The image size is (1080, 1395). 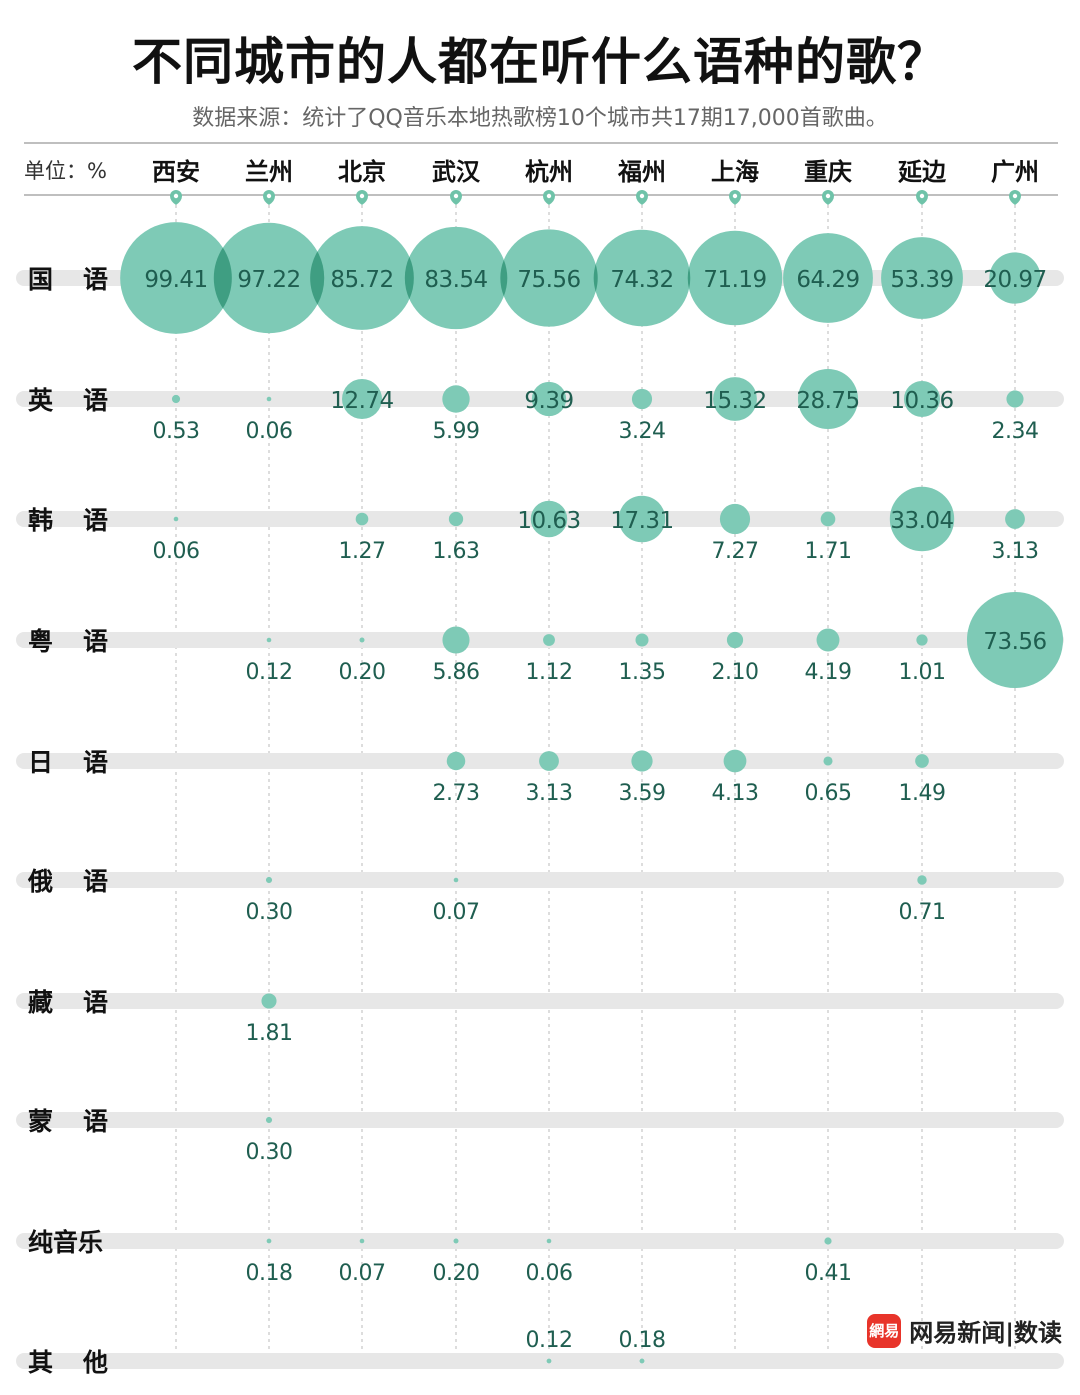 What do you see at coordinates (549, 1340) in the screenshot?
I see `value-label: 0.12` at bounding box center [549, 1340].